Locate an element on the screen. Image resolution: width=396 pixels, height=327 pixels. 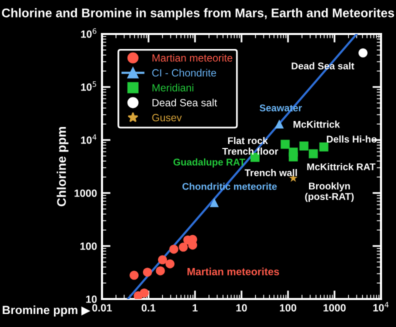
data-label: Dells Hi-ho is located at coordinates (351, 139).